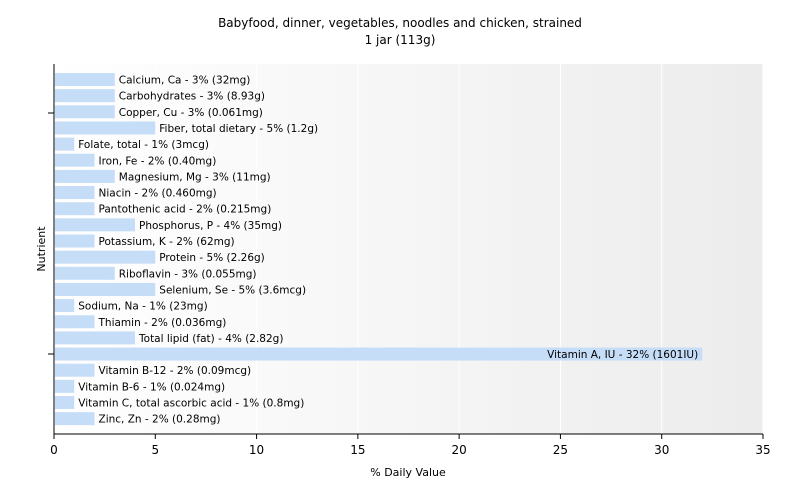 This screenshot has height=500, width=800. Describe the element at coordinates (192, 97) in the screenshot. I see `bar-label: Carbohydrates - 3% (8.93g)` at that location.